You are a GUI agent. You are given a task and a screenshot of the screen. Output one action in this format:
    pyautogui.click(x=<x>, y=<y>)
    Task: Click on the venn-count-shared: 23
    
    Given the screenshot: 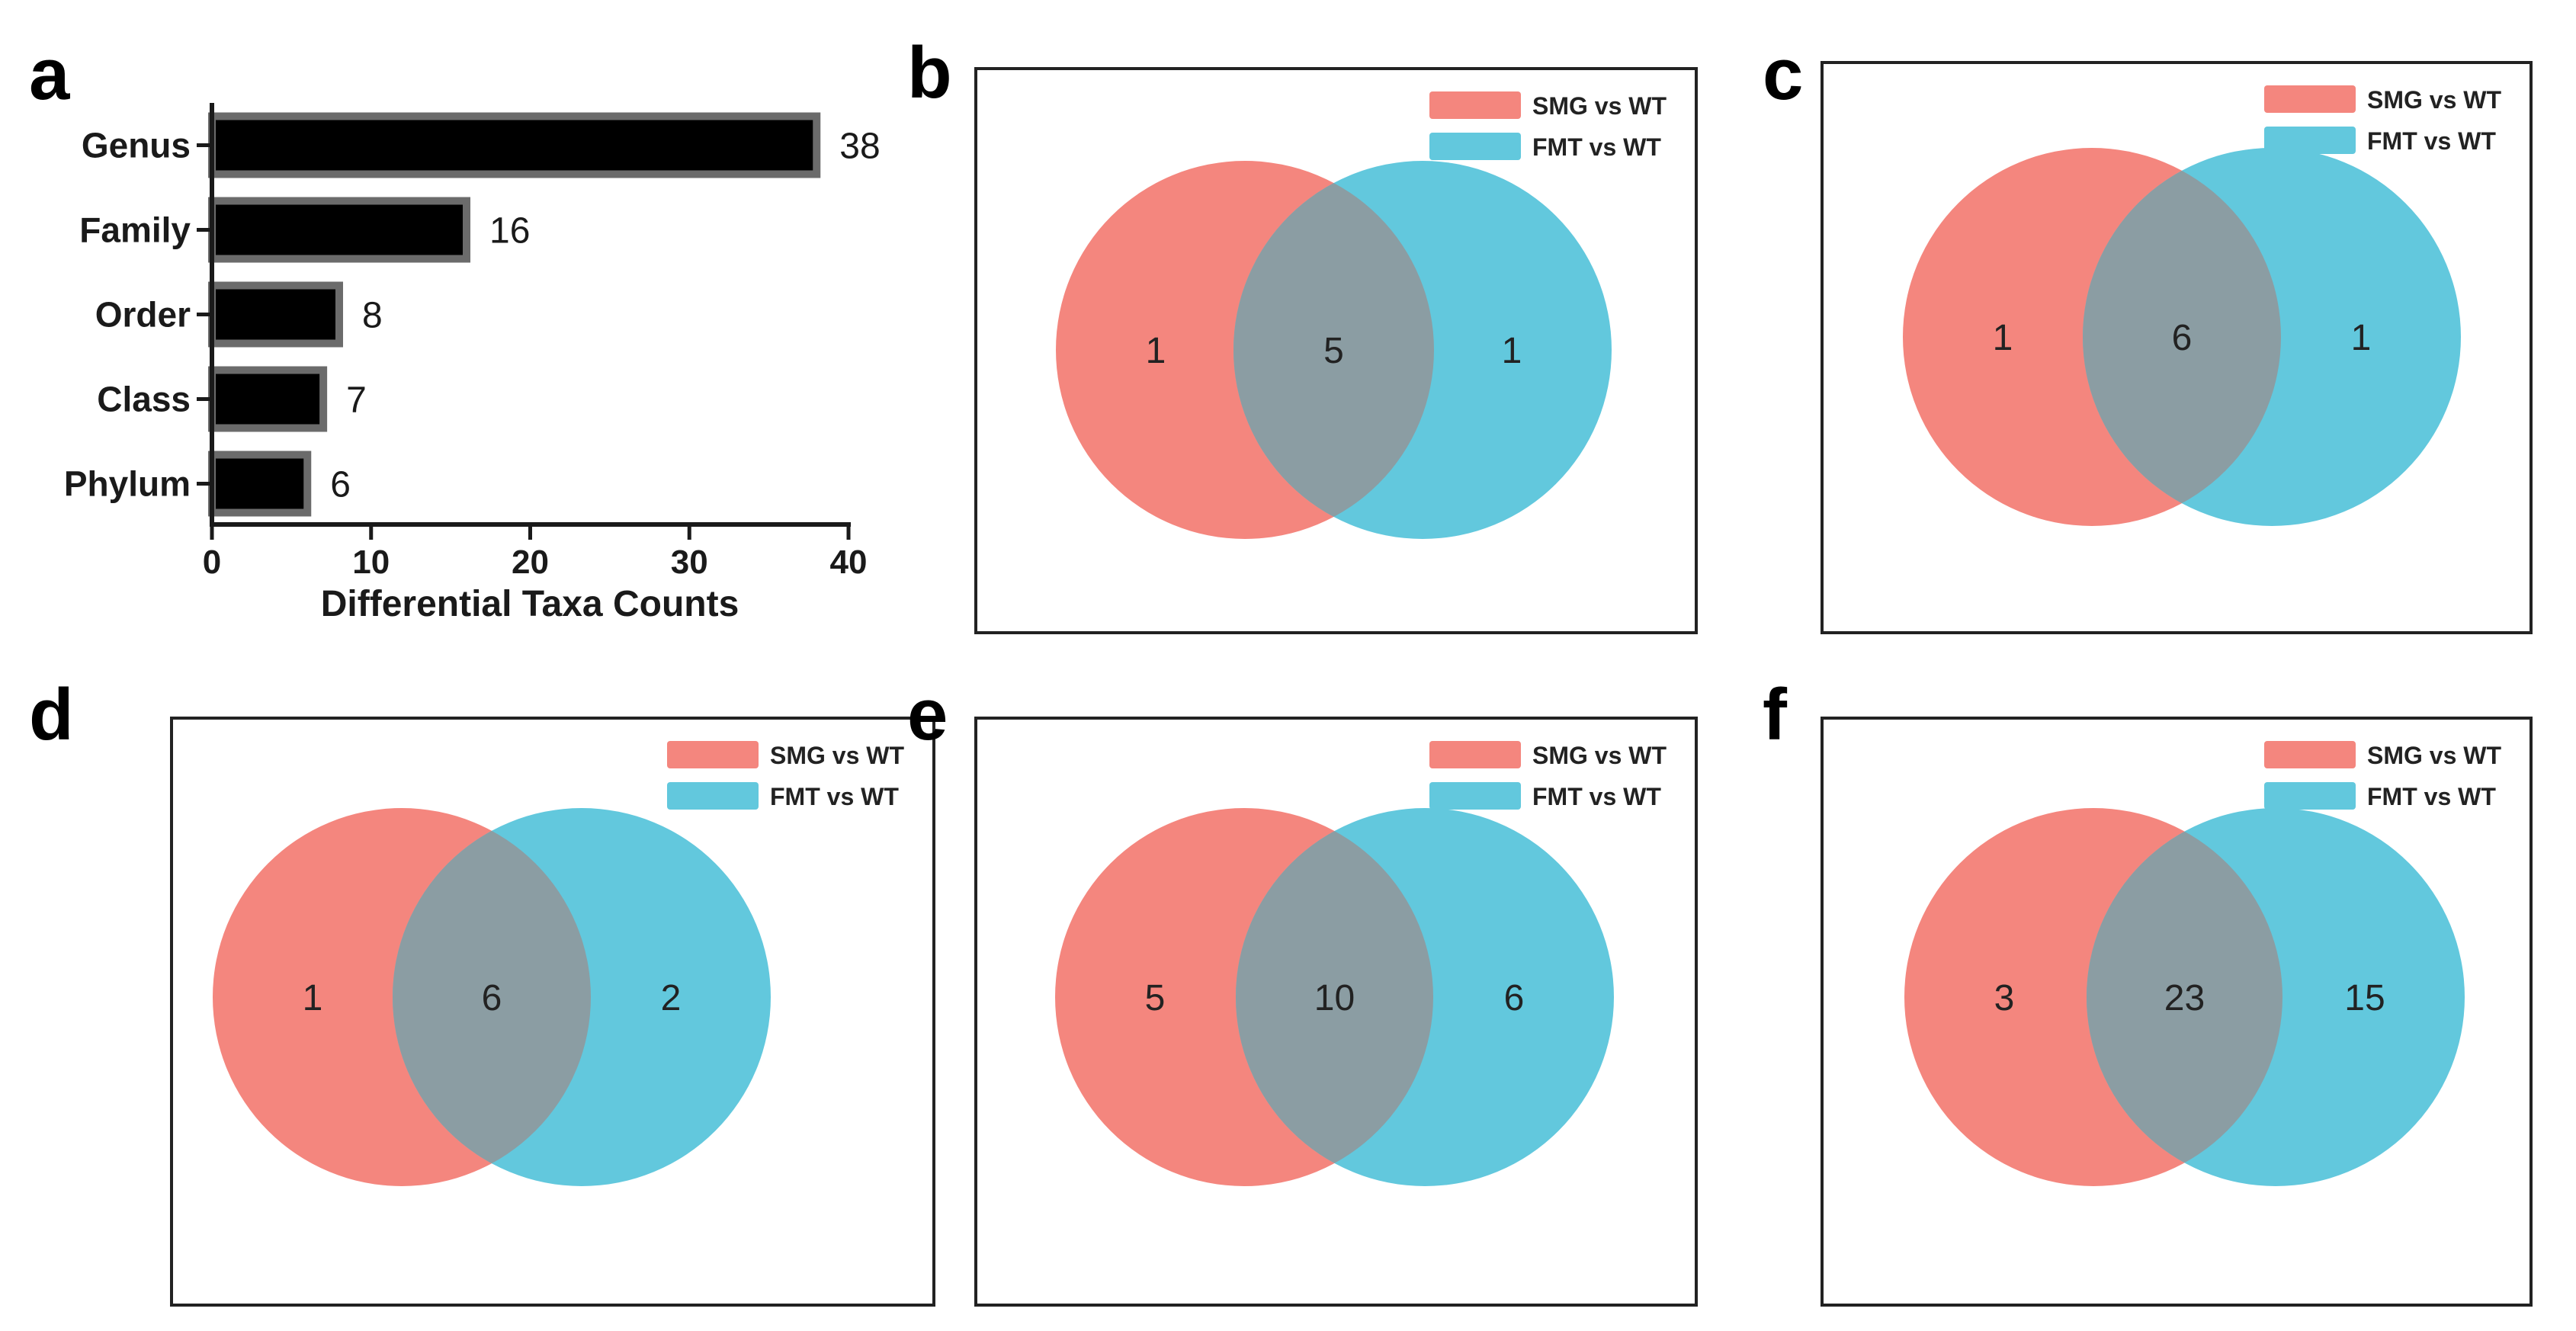 What is the action you would take?
    pyautogui.click(x=2184, y=998)
    